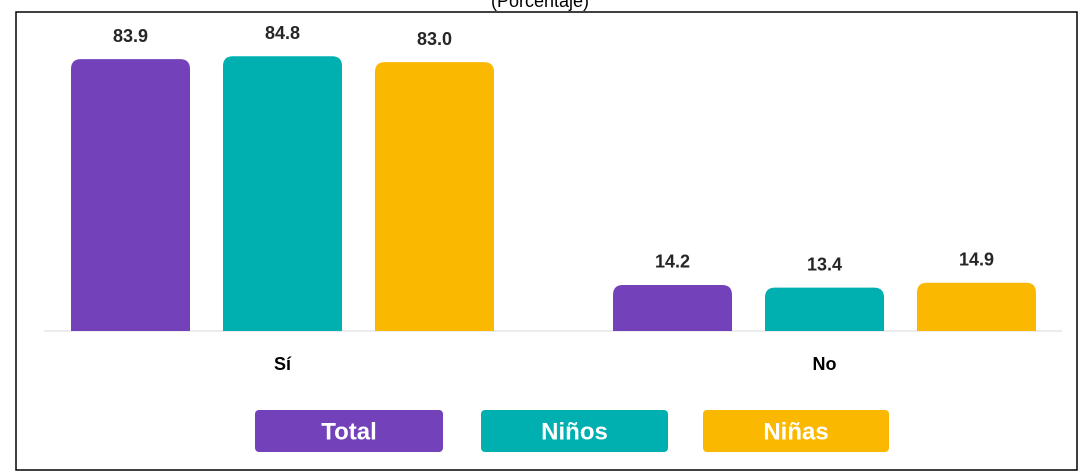  Describe the element at coordinates (976, 259) in the screenshot. I see `value-label: 14.9` at that location.